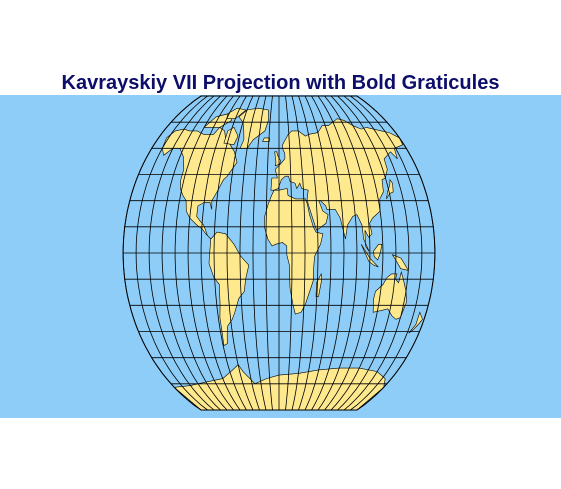 Image resolution: width=561 pixels, height=489 pixels. I want to click on land-new-guinea, so click(400, 262).